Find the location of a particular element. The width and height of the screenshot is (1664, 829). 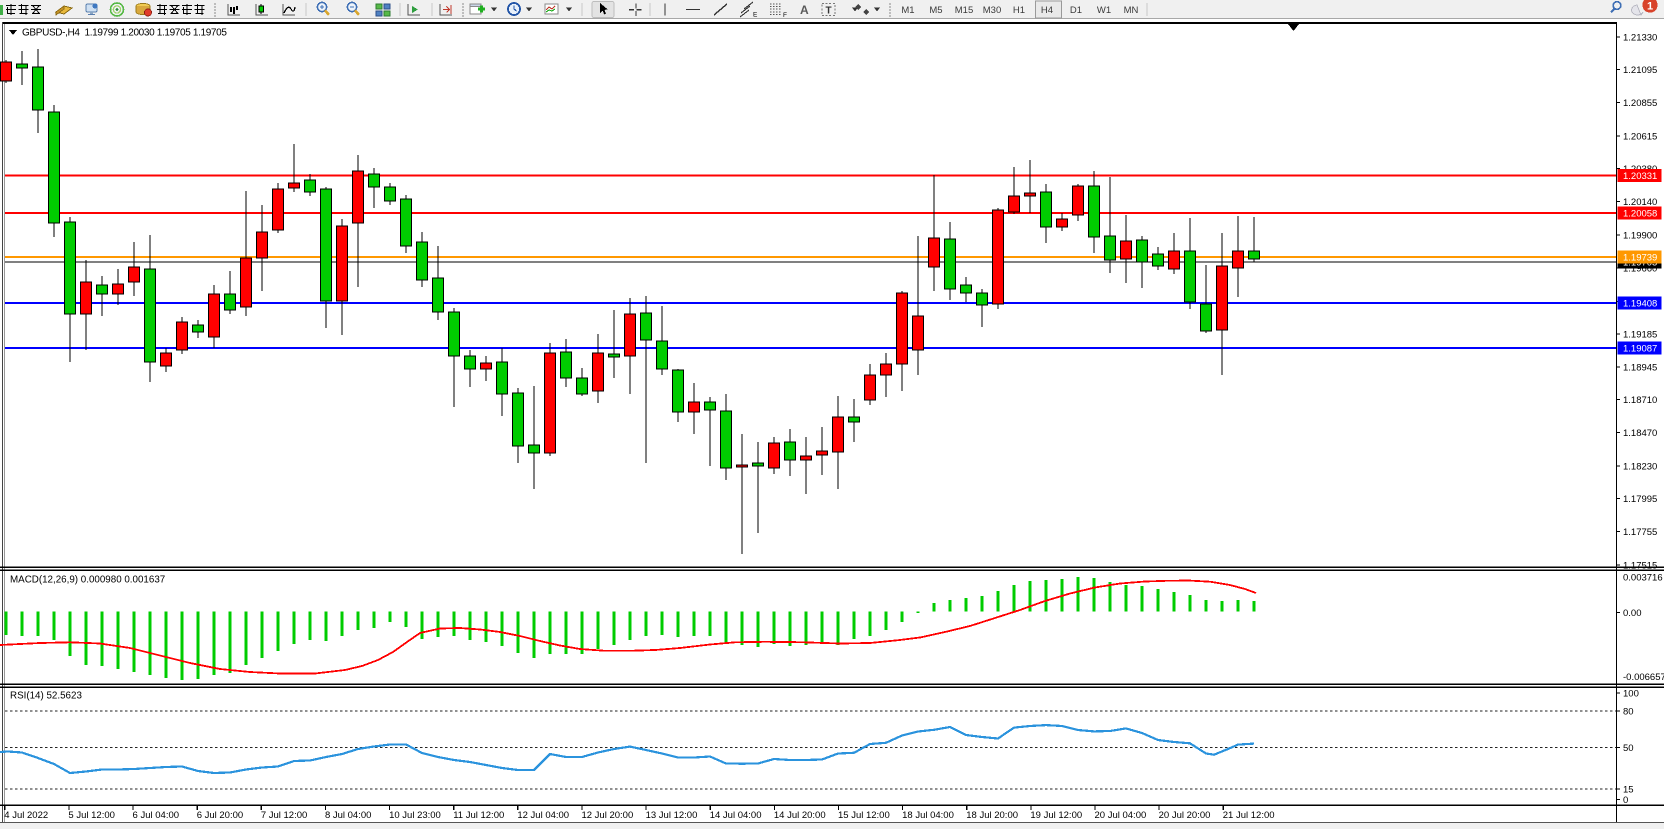

svg-text: -0.006657 is located at coordinates (1643, 677).